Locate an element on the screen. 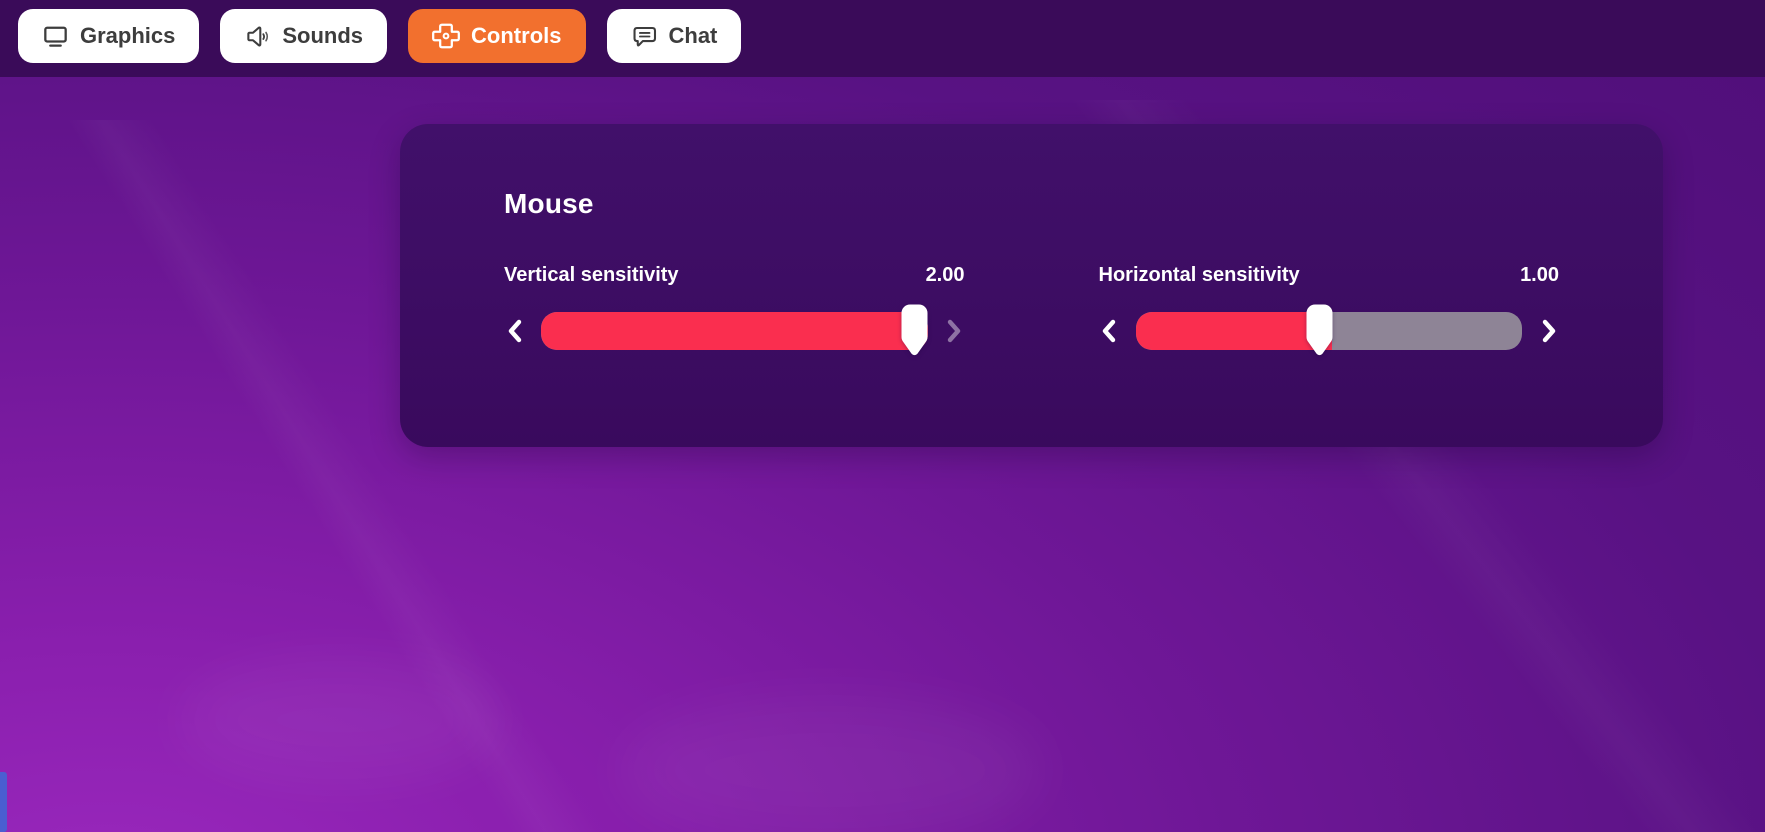 This screenshot has width=1765, height=832. tab-graphics: Graphics is located at coordinates (109, 36).